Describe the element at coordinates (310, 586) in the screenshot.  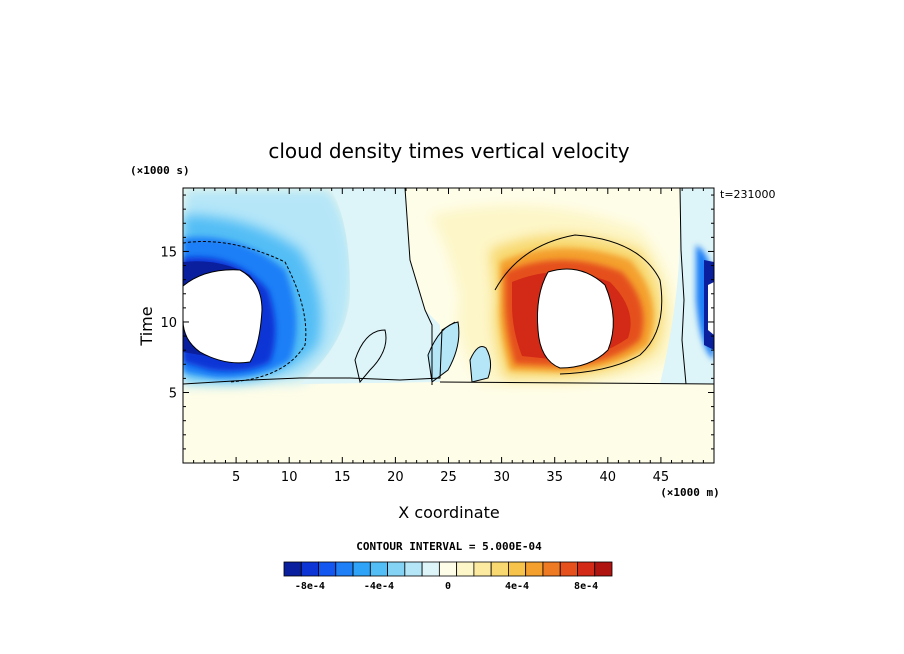
I see `colorbar-tick-label: -8e-4` at that location.